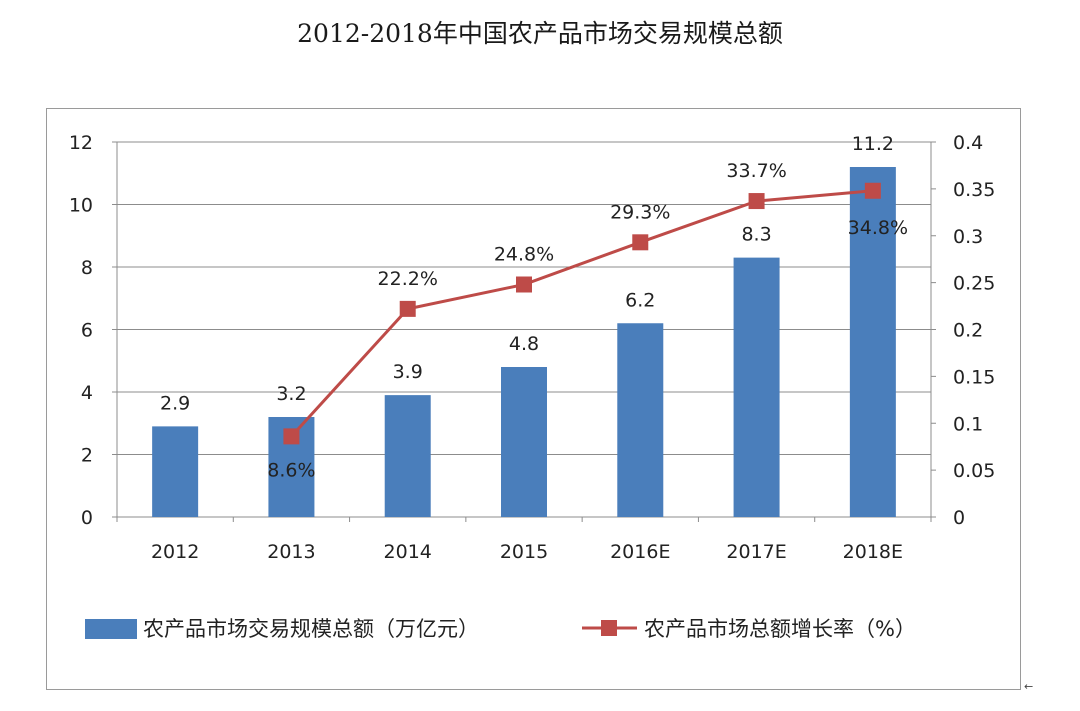 This screenshot has width=1080, height=711. I want to click on y-right-tick-label: 0.15, so click(974, 377).